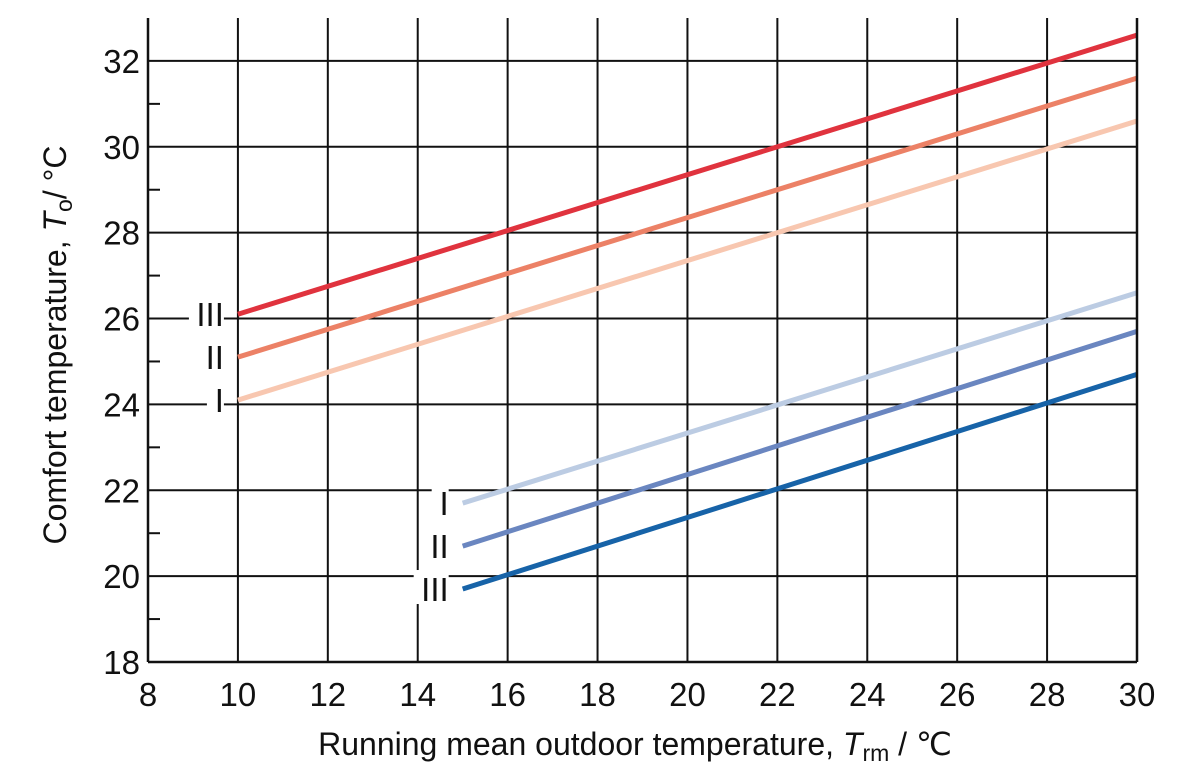  What do you see at coordinates (435, 589) in the screenshot?
I see `series-label-lower-iii: III` at bounding box center [435, 589].